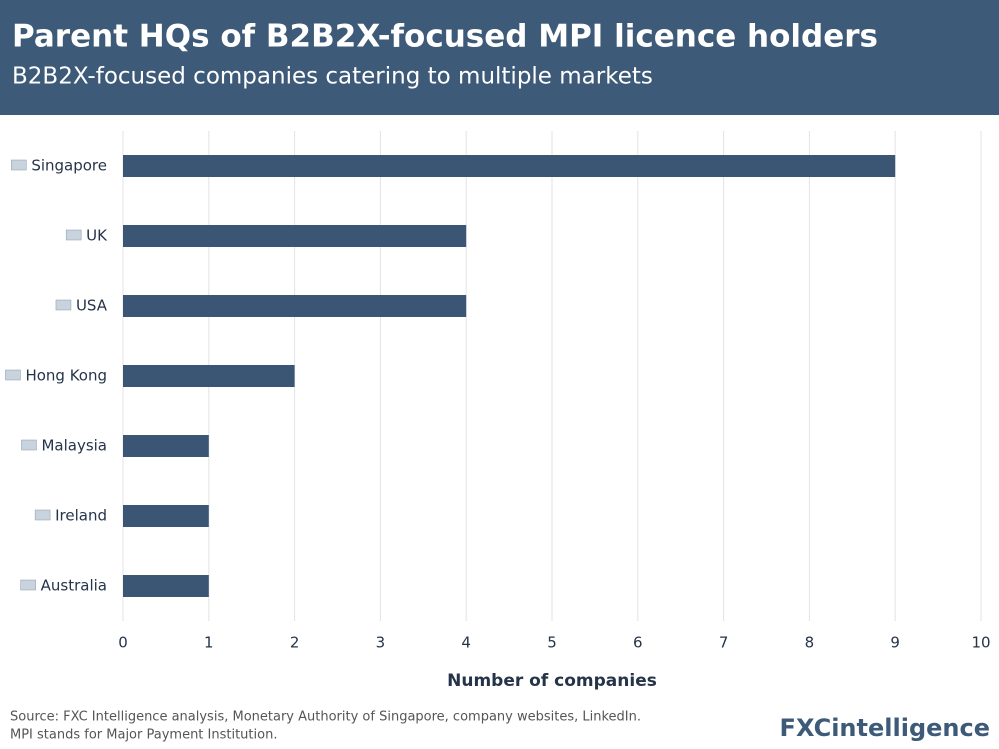 This screenshot has height=749, width=999. Describe the element at coordinates (123, 643) in the screenshot. I see `x-tick-label: 0` at that location.